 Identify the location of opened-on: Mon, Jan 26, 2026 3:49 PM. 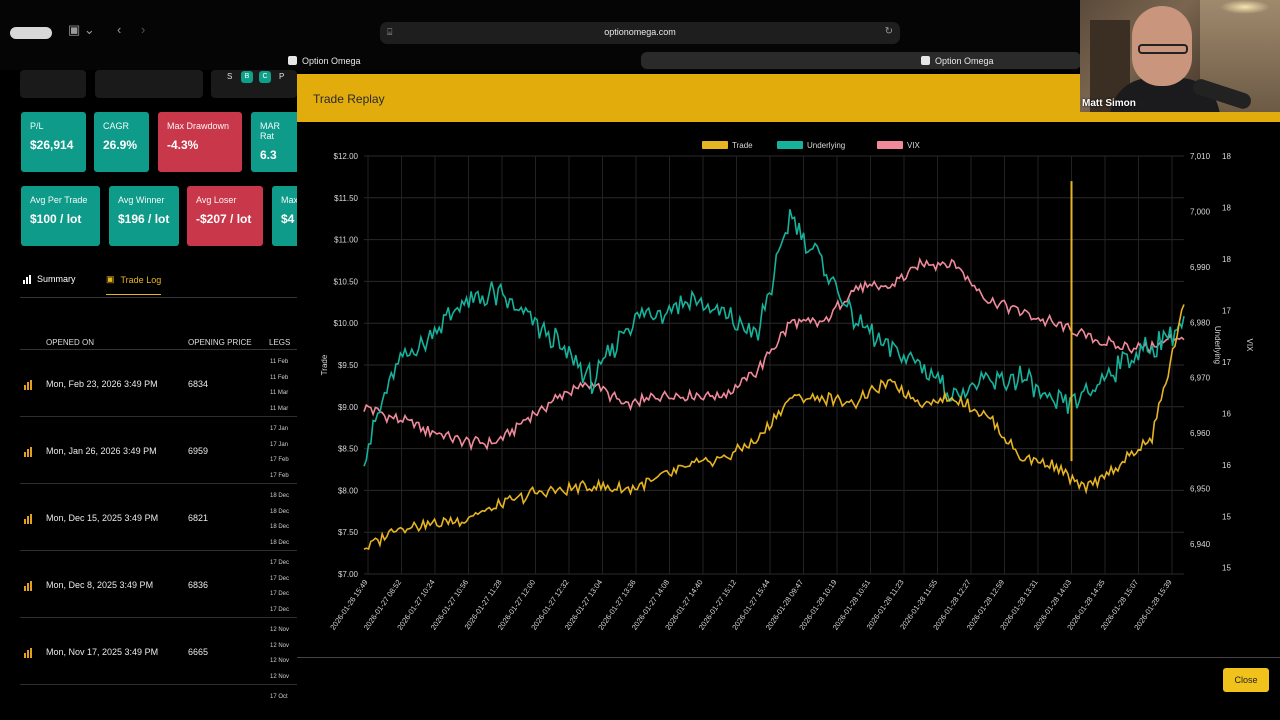
(101, 451).